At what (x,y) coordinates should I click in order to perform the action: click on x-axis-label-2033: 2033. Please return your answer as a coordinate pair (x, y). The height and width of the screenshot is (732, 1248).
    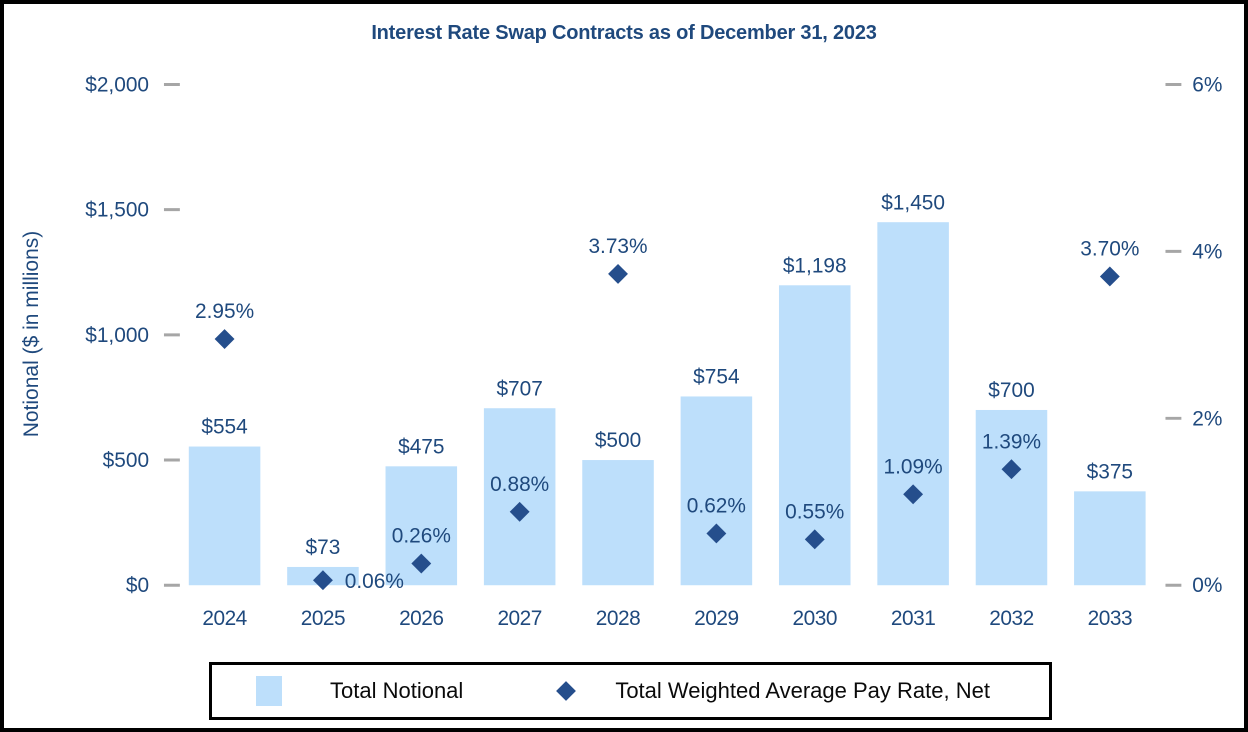
    Looking at the image, I should click on (1110, 618).